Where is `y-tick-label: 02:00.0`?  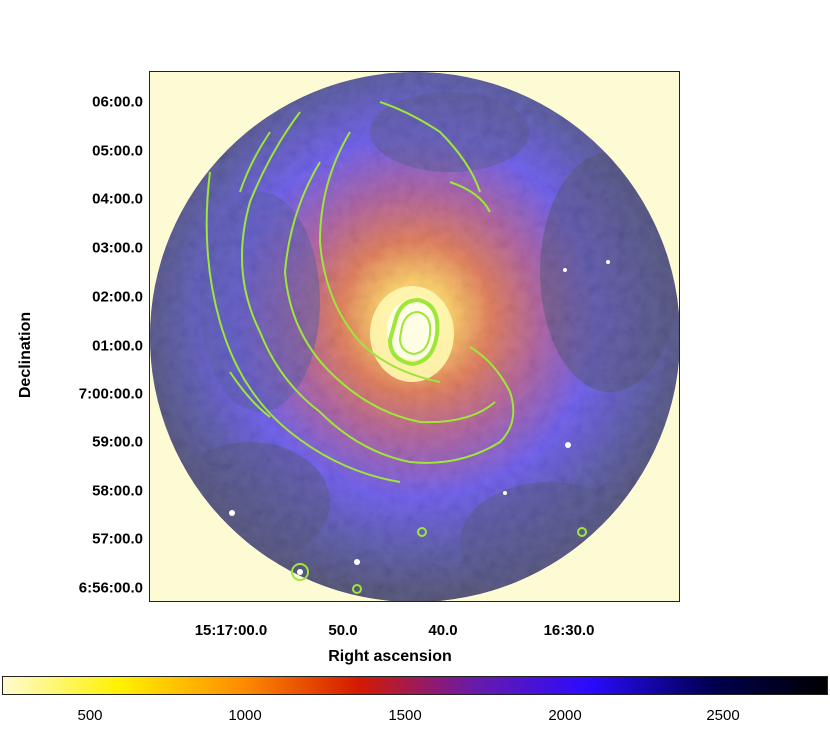 y-tick-label: 02:00.0 is located at coordinates (117, 297).